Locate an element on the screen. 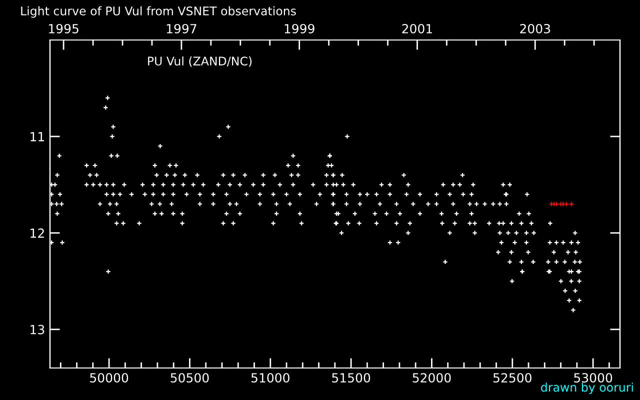  x-tick-label: 50500 is located at coordinates (189, 378).